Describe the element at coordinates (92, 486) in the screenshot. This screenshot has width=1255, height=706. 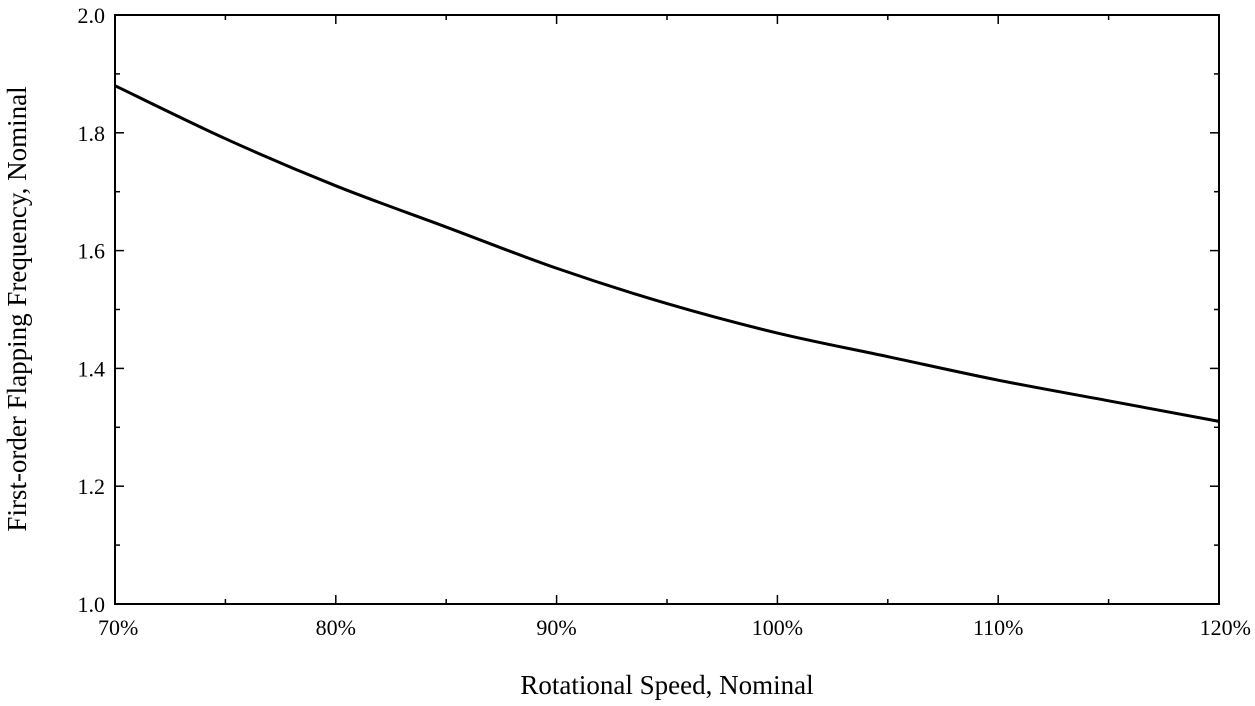
I see `y-tick-label: 1.2` at that location.